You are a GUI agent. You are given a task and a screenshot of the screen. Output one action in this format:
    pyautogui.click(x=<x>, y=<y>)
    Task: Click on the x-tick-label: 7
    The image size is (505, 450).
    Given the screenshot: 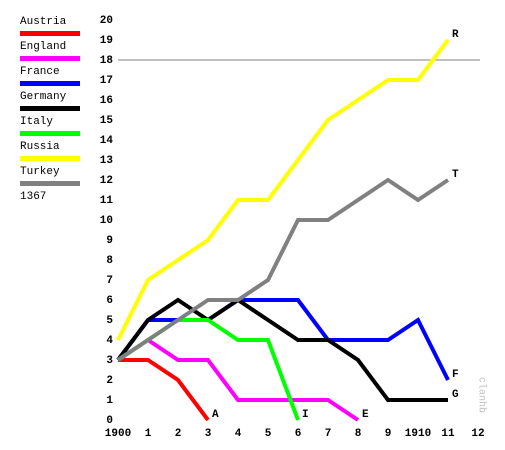 What is the action you would take?
    pyautogui.click(x=328, y=434)
    